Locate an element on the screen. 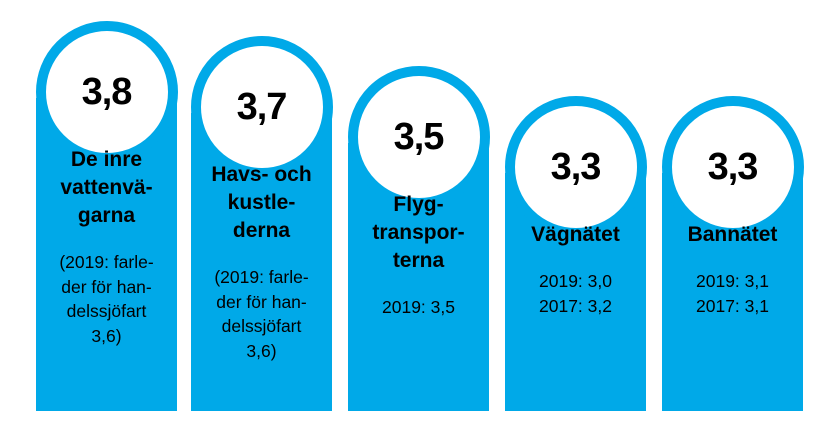 The height and width of the screenshot is (421, 839). category-label: Havs- och kustle-derna is located at coordinates (261, 203).